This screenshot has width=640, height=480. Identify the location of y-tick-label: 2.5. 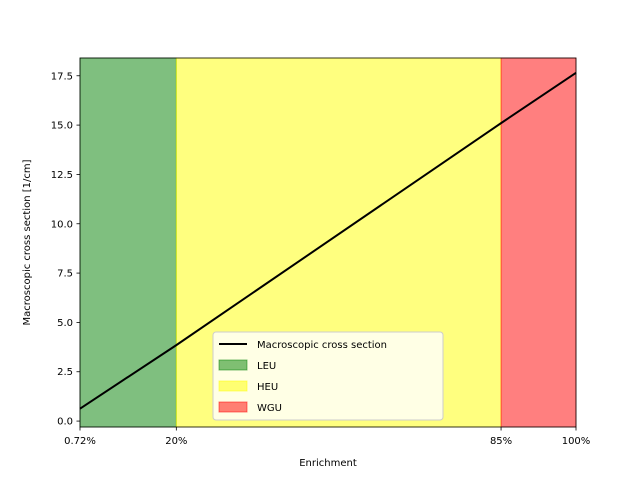
(65, 372).